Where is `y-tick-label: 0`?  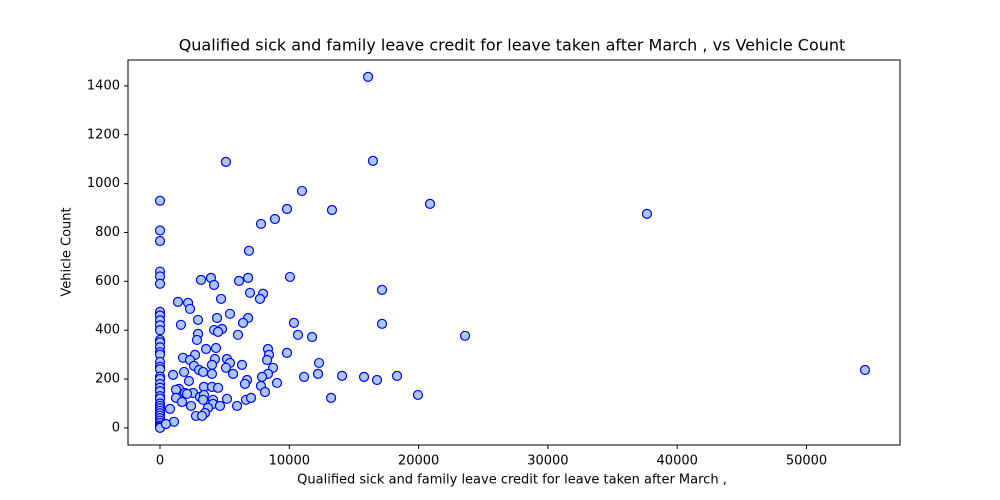 y-tick-label: 0 is located at coordinates (116, 427).